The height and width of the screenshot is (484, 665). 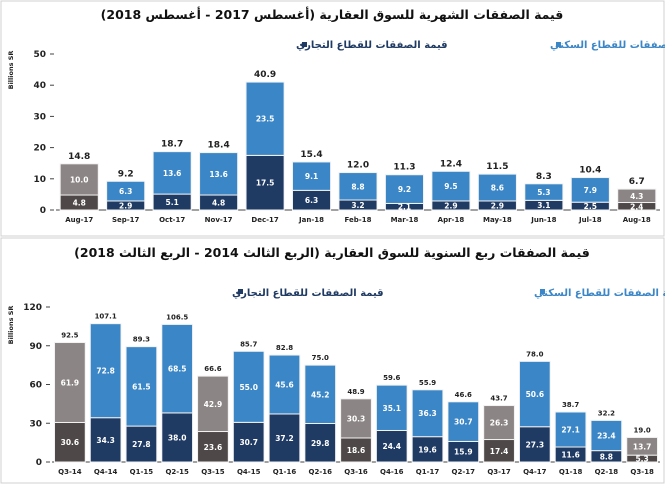 I want to click on monthly-legend-residential-swatch, so click(x=558, y=44).